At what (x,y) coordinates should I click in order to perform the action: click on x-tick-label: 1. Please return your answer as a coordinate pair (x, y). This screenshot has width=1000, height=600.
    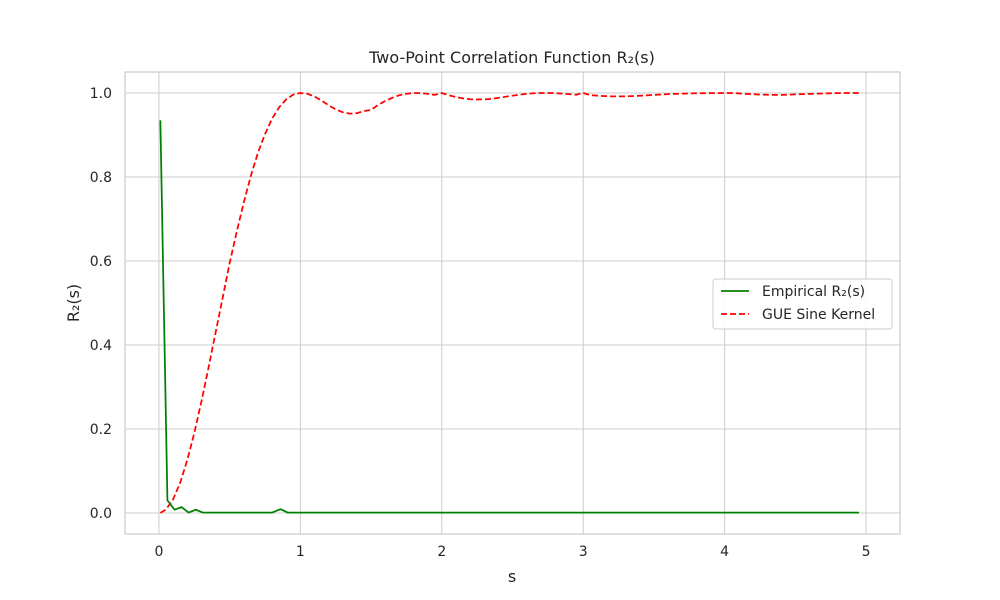
    Looking at the image, I should click on (300, 552).